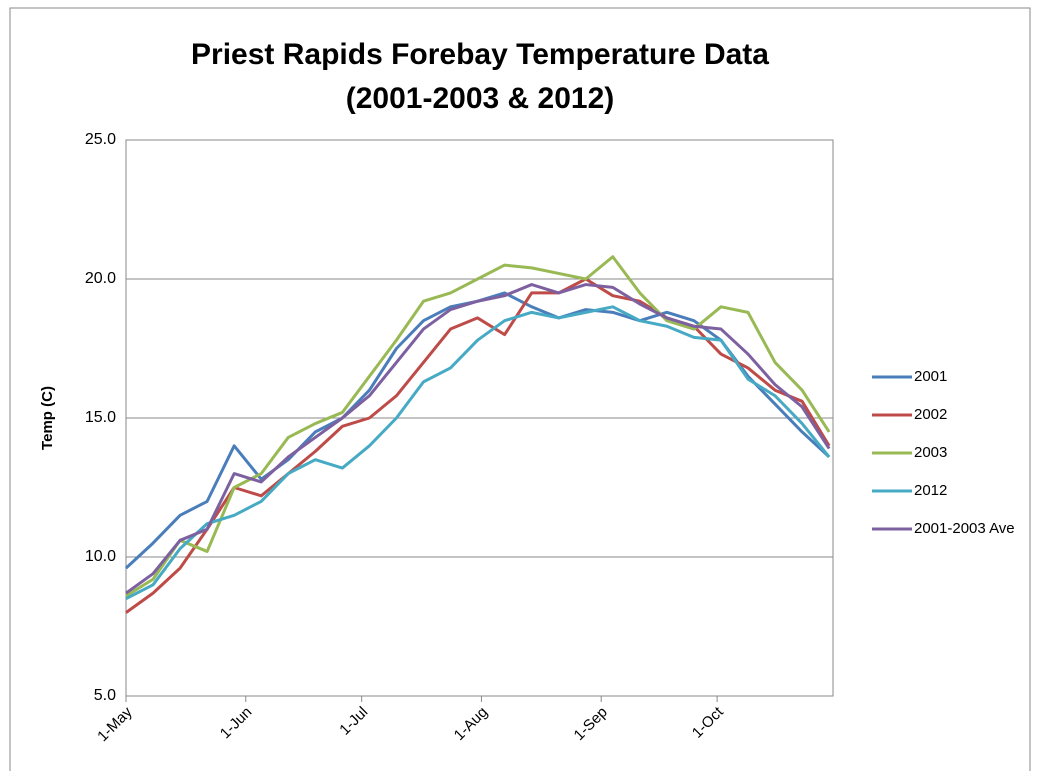 The height and width of the screenshot is (771, 1049). I want to click on y-tick-label: 25.0, so click(100, 139).